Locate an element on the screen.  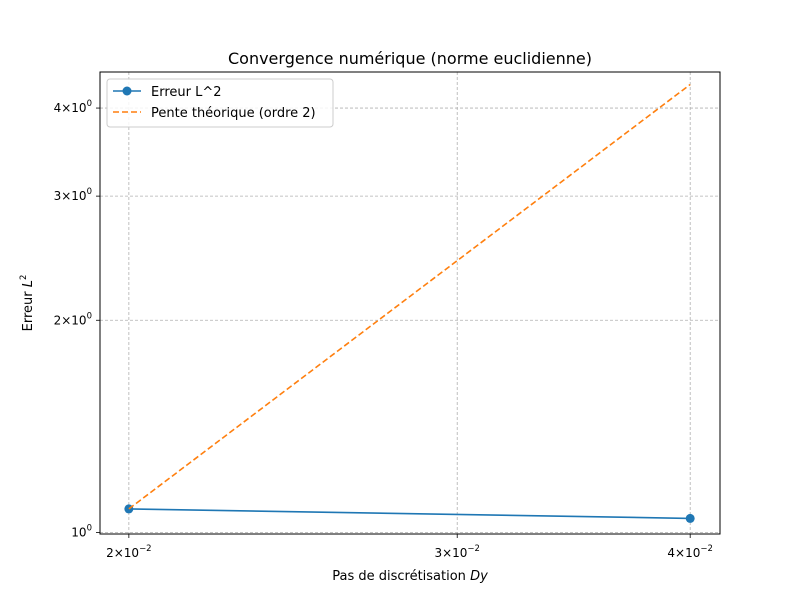
x-tick-label: 4×10⁻² is located at coordinates (690, 552).